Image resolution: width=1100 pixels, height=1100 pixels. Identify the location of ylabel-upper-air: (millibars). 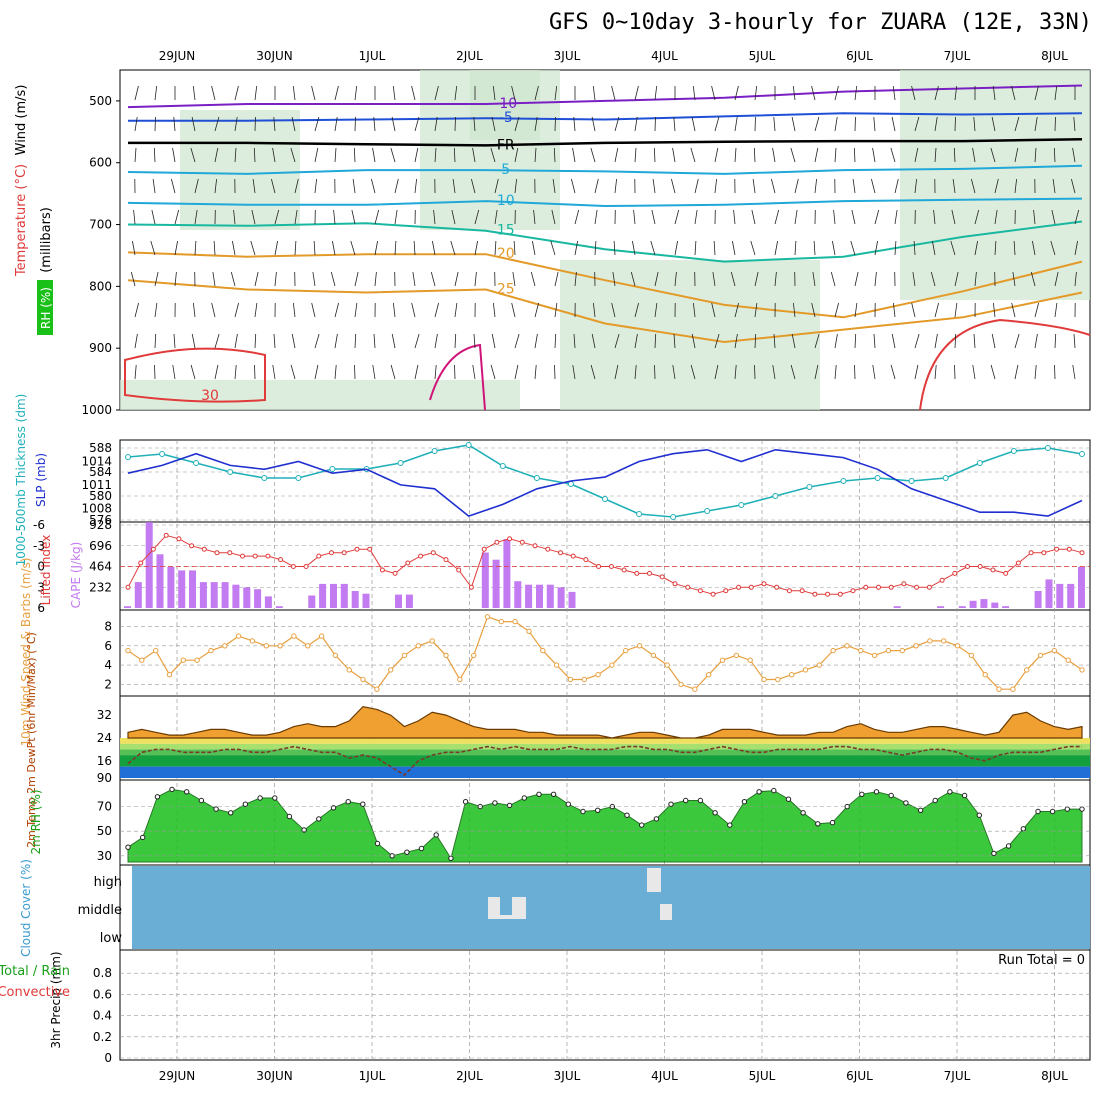
(46, 240).